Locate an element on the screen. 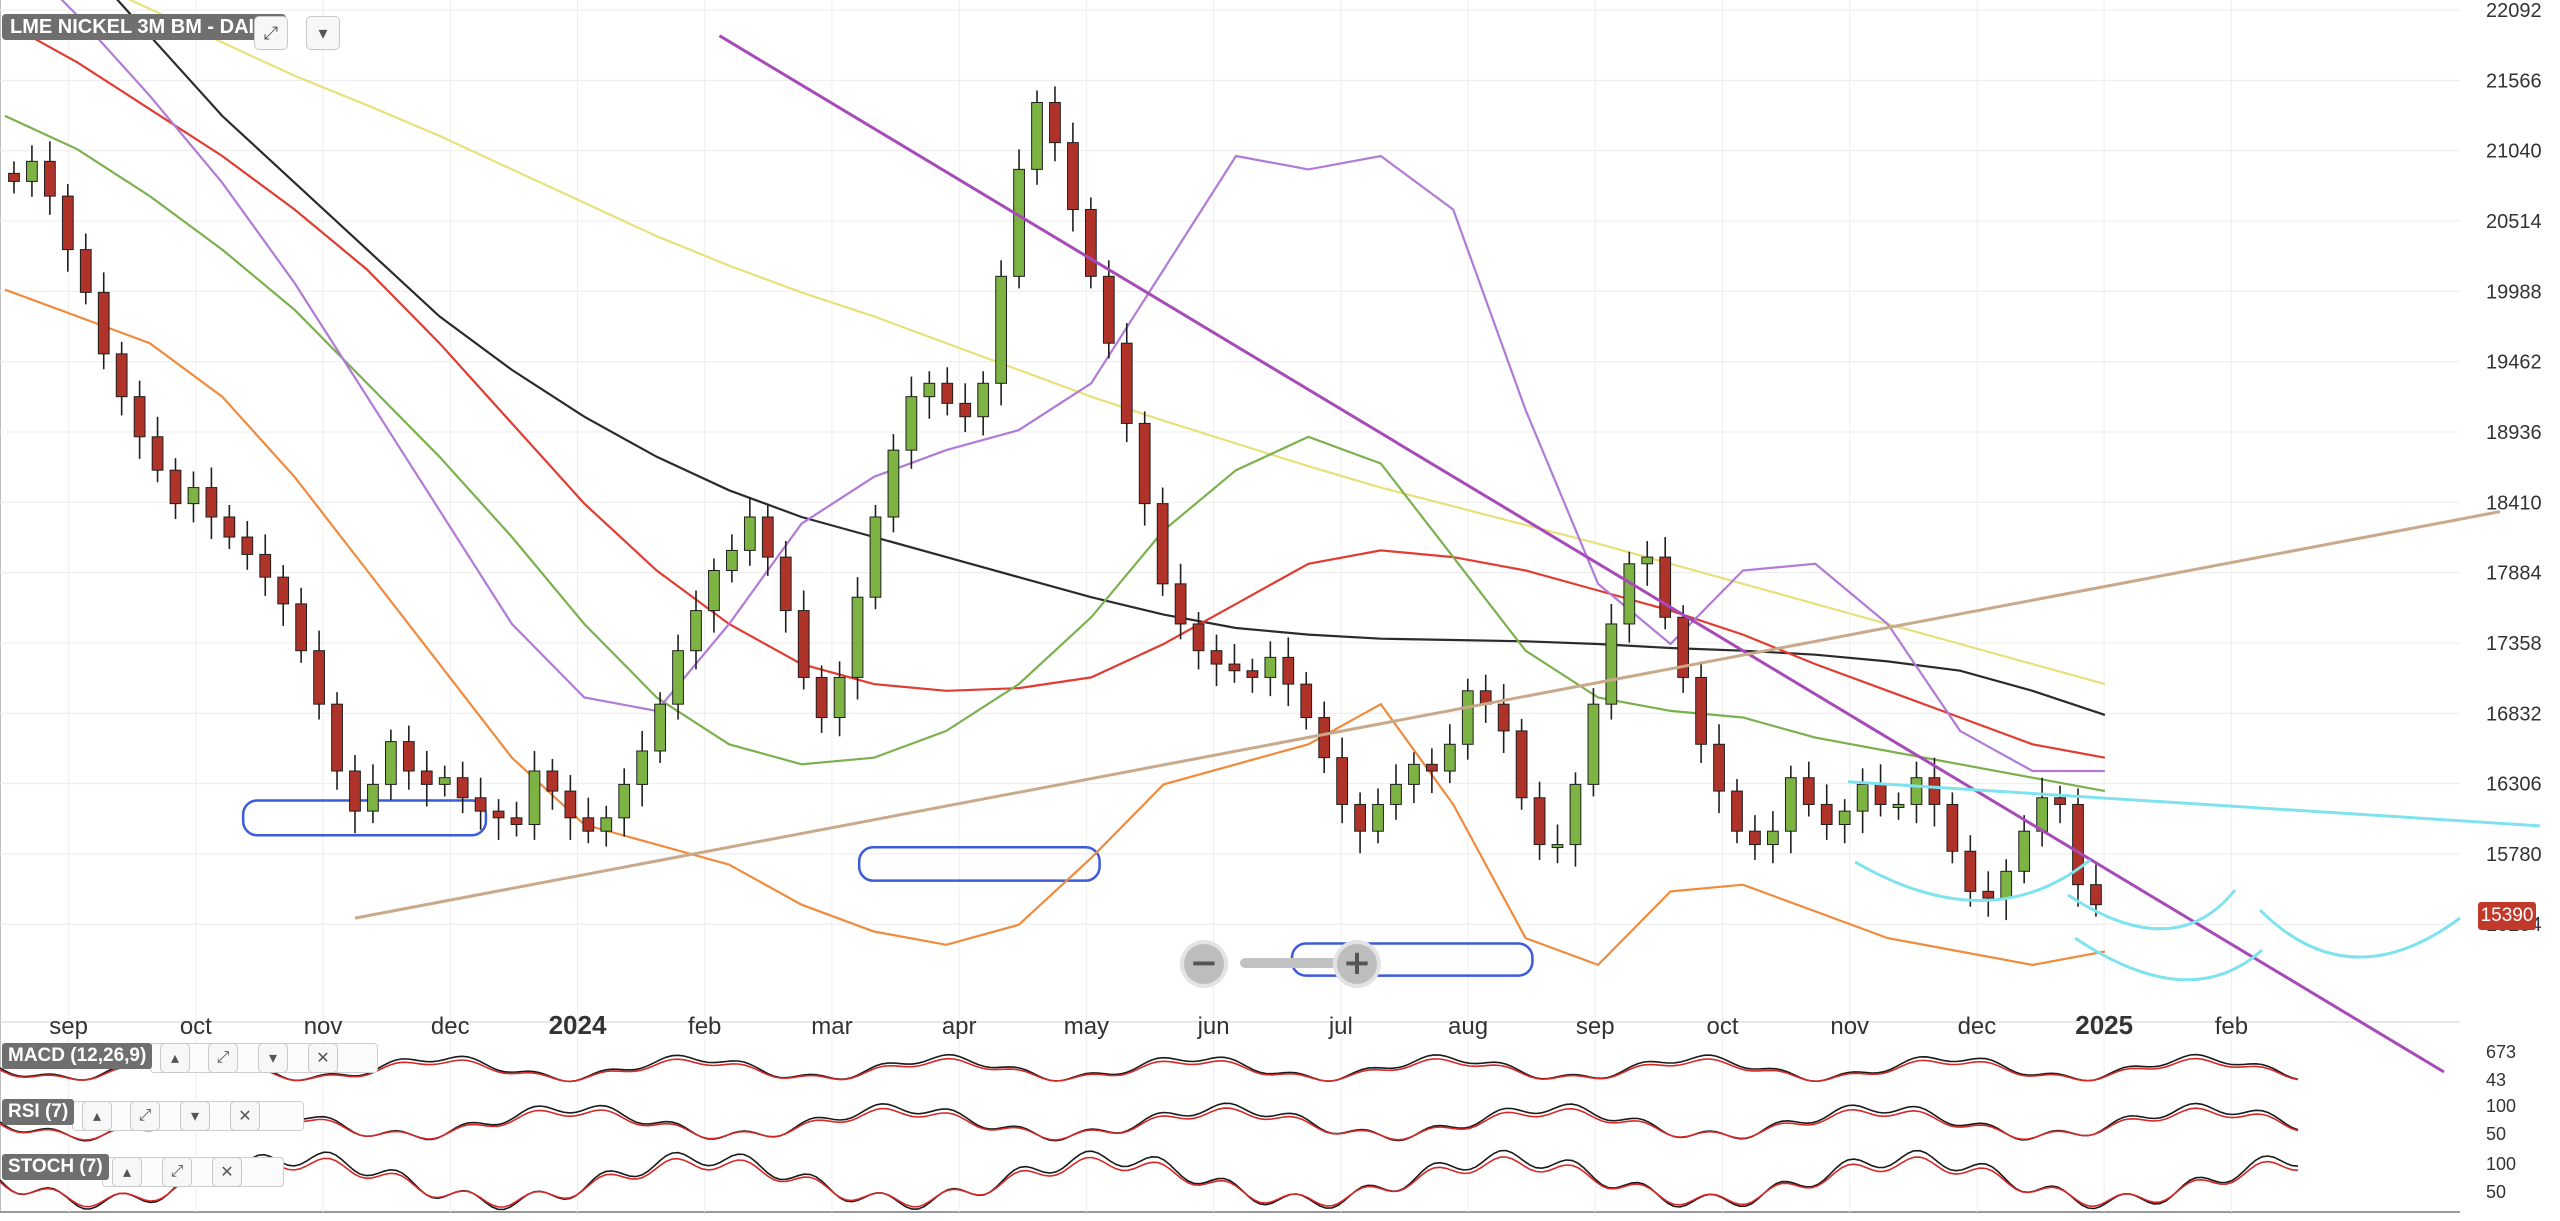 The height and width of the screenshot is (1221, 2560). zoom-slider is located at coordinates (1304, 963).